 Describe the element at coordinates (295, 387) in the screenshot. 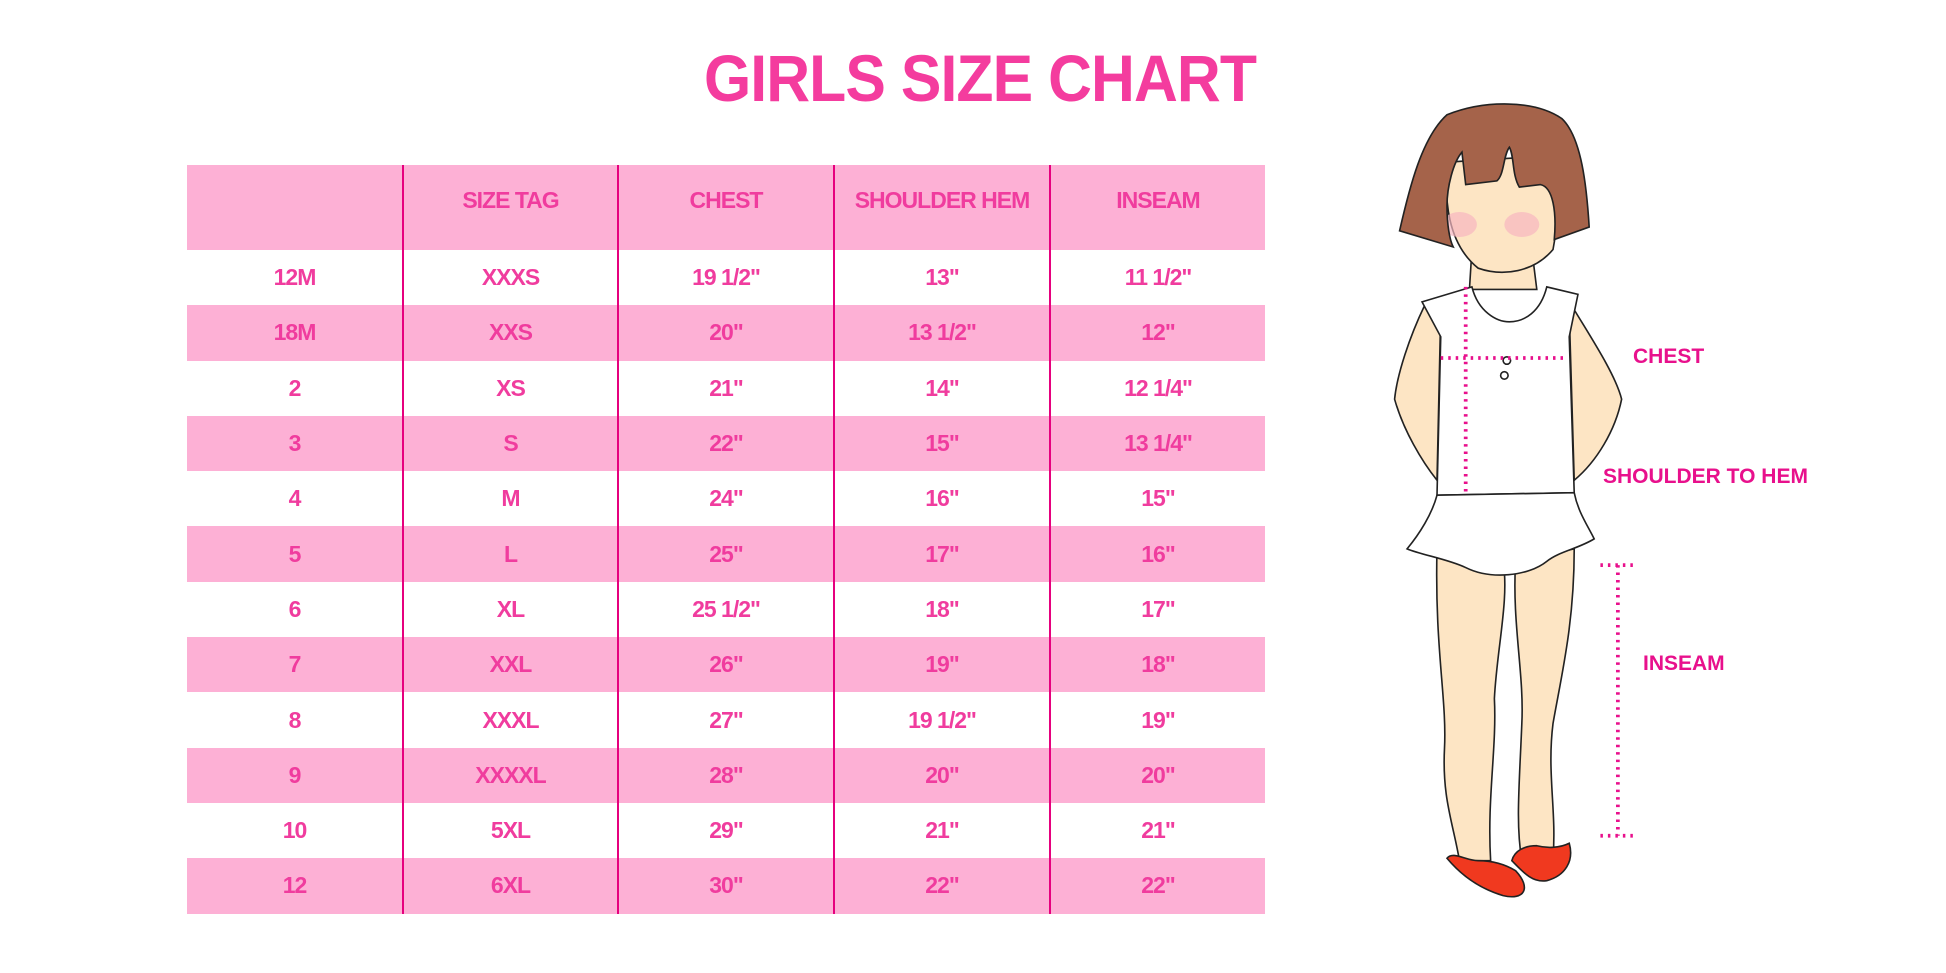

I see `table-cell: 2` at that location.